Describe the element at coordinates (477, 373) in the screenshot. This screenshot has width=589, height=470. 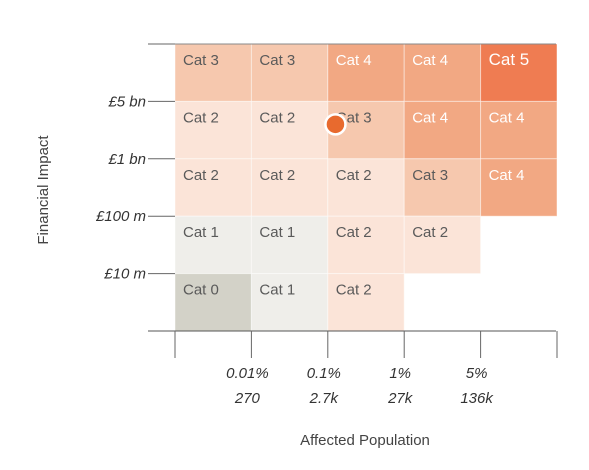
I see `x-tick-label-3-pct: 5%` at that location.